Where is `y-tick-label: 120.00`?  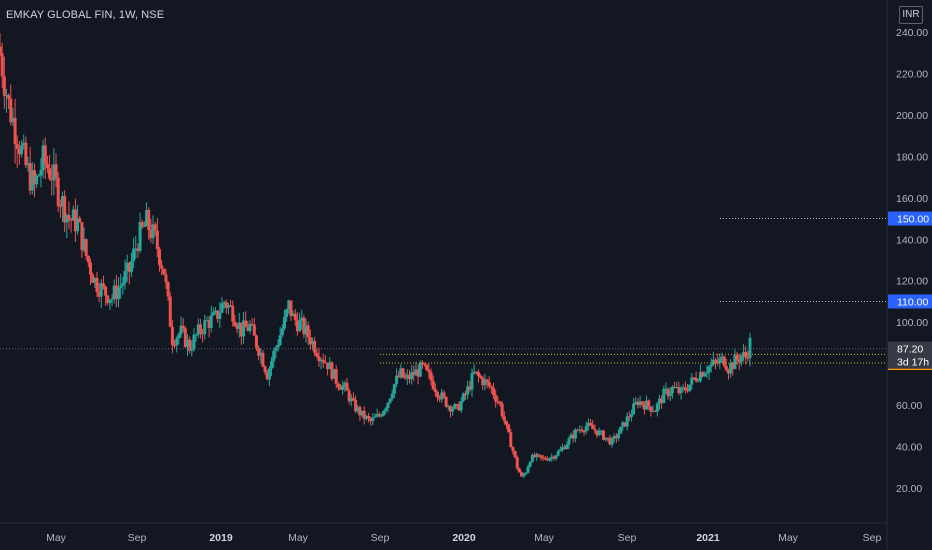
y-tick-label: 120.00 is located at coordinates (912, 282).